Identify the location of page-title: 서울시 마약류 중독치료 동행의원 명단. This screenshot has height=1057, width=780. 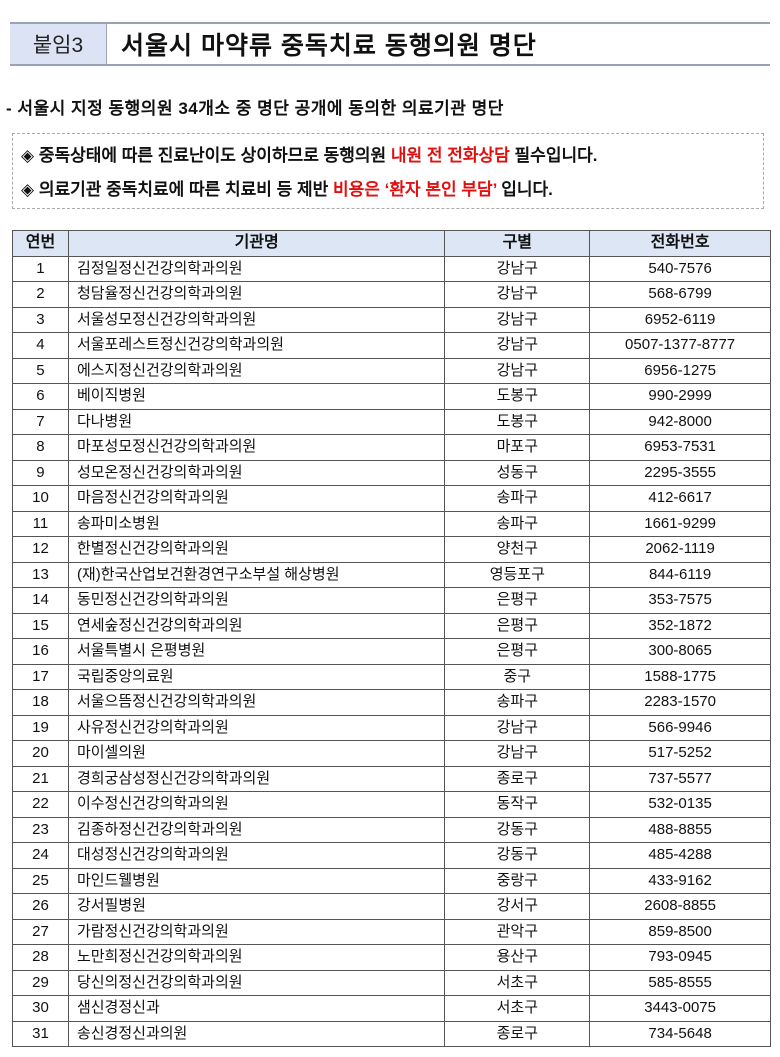
(329, 46).